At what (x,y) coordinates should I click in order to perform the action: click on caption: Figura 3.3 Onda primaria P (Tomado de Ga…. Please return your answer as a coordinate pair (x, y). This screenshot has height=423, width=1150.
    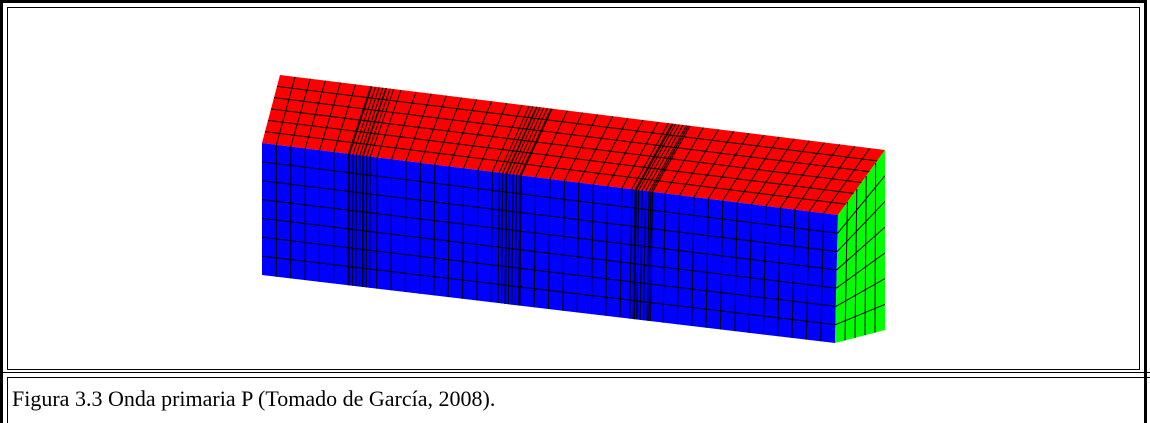
    Looking at the image, I should click on (254, 398).